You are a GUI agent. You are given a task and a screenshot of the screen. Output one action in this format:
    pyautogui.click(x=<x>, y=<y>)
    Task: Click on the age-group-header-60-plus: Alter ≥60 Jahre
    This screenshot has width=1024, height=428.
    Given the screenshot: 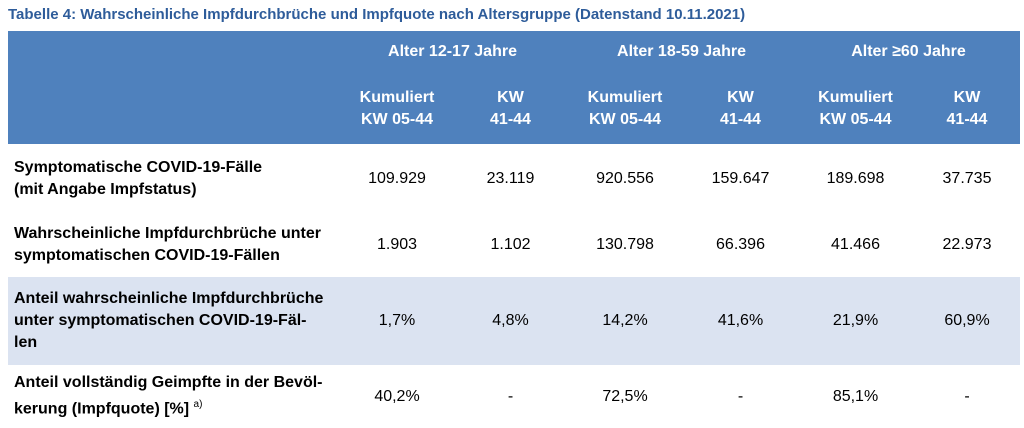 What is the action you would take?
    pyautogui.click(x=908, y=52)
    